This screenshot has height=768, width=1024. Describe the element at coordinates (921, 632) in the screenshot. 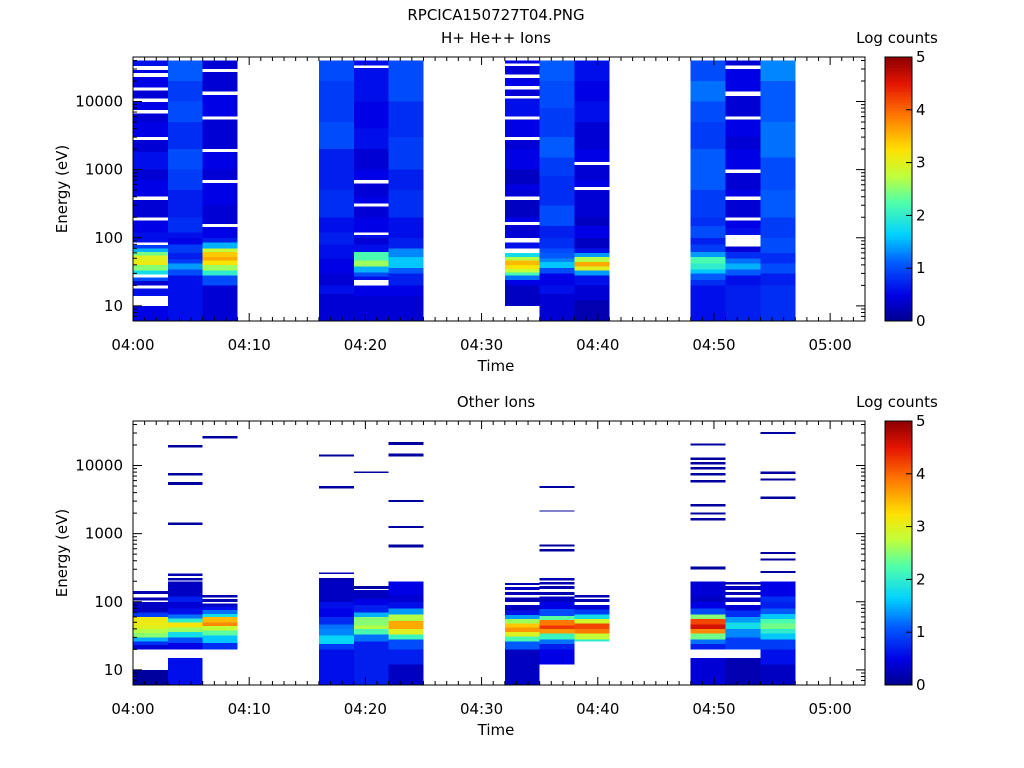

I see `colorbar-tick-label: 1` at that location.